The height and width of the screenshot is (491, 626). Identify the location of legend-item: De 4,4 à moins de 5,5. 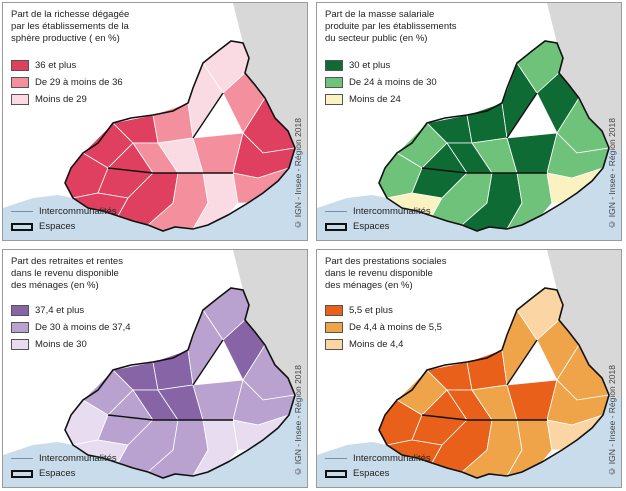
(383, 327).